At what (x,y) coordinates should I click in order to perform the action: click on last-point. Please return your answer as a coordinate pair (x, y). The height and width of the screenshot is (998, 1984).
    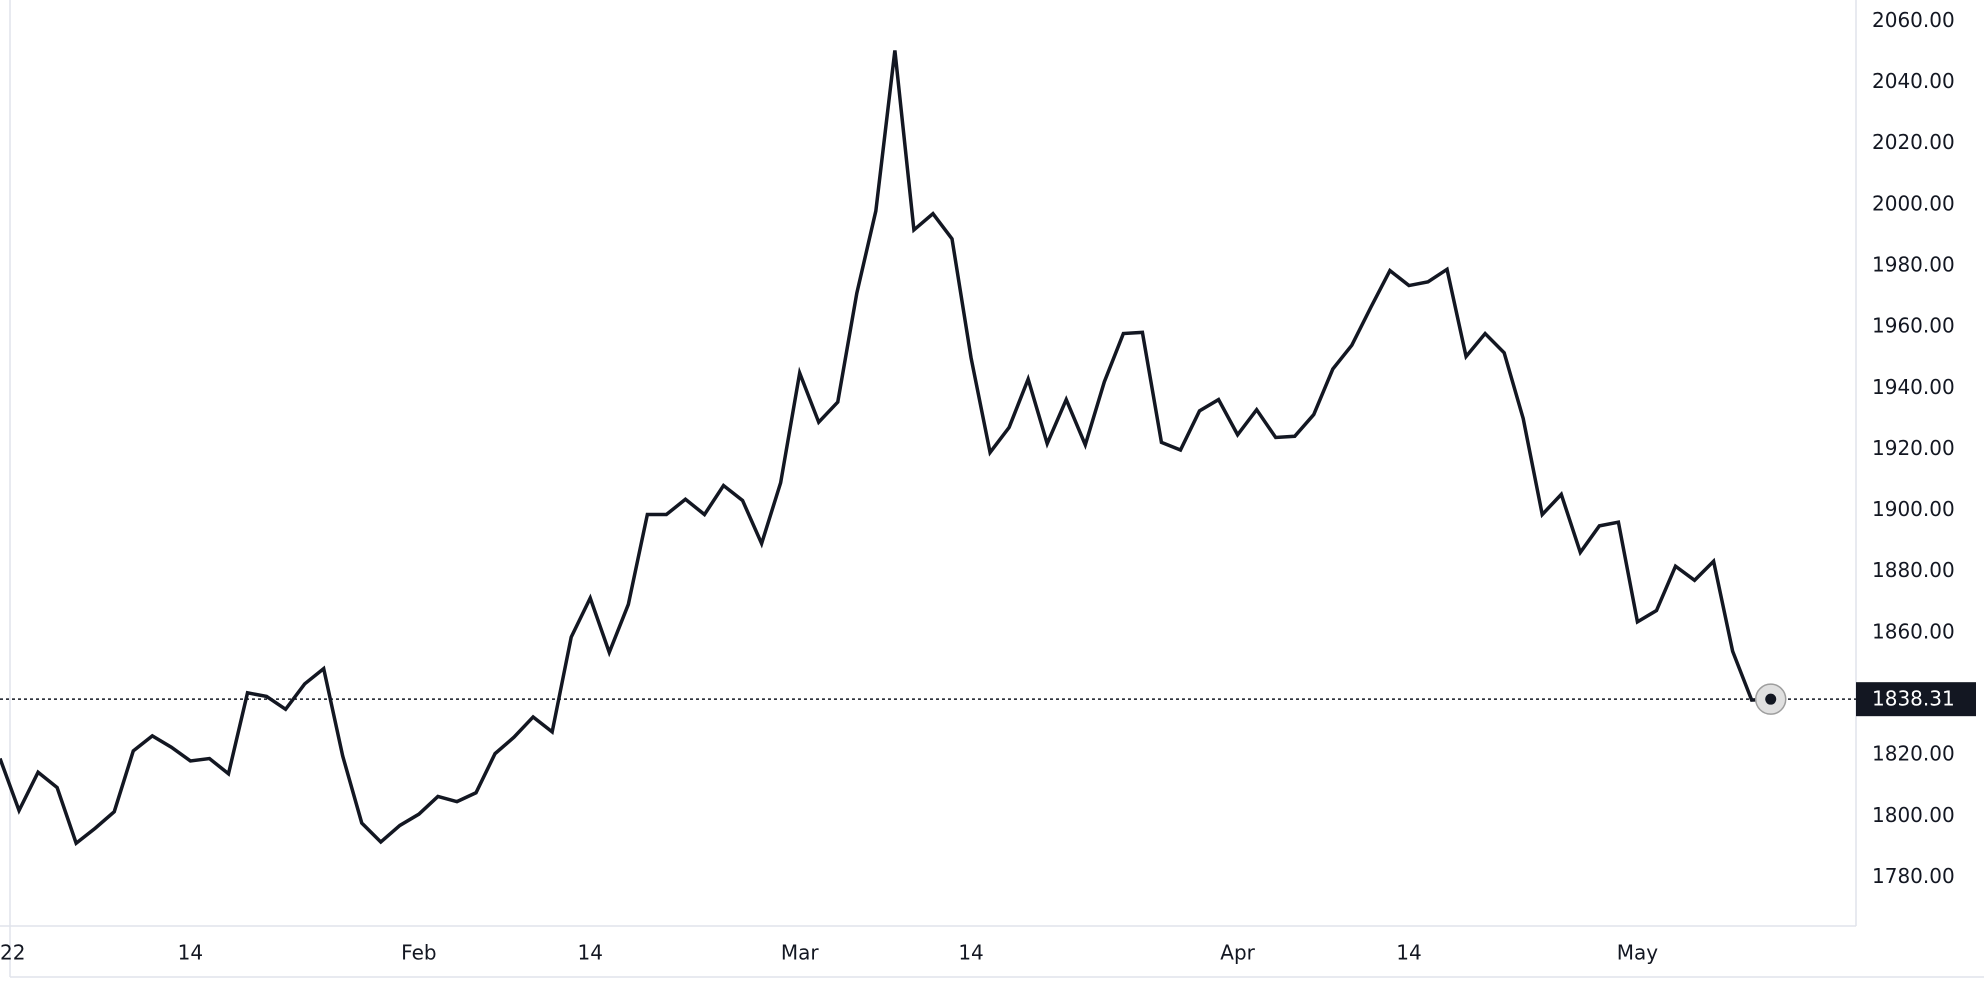
    Looking at the image, I should click on (1771, 699).